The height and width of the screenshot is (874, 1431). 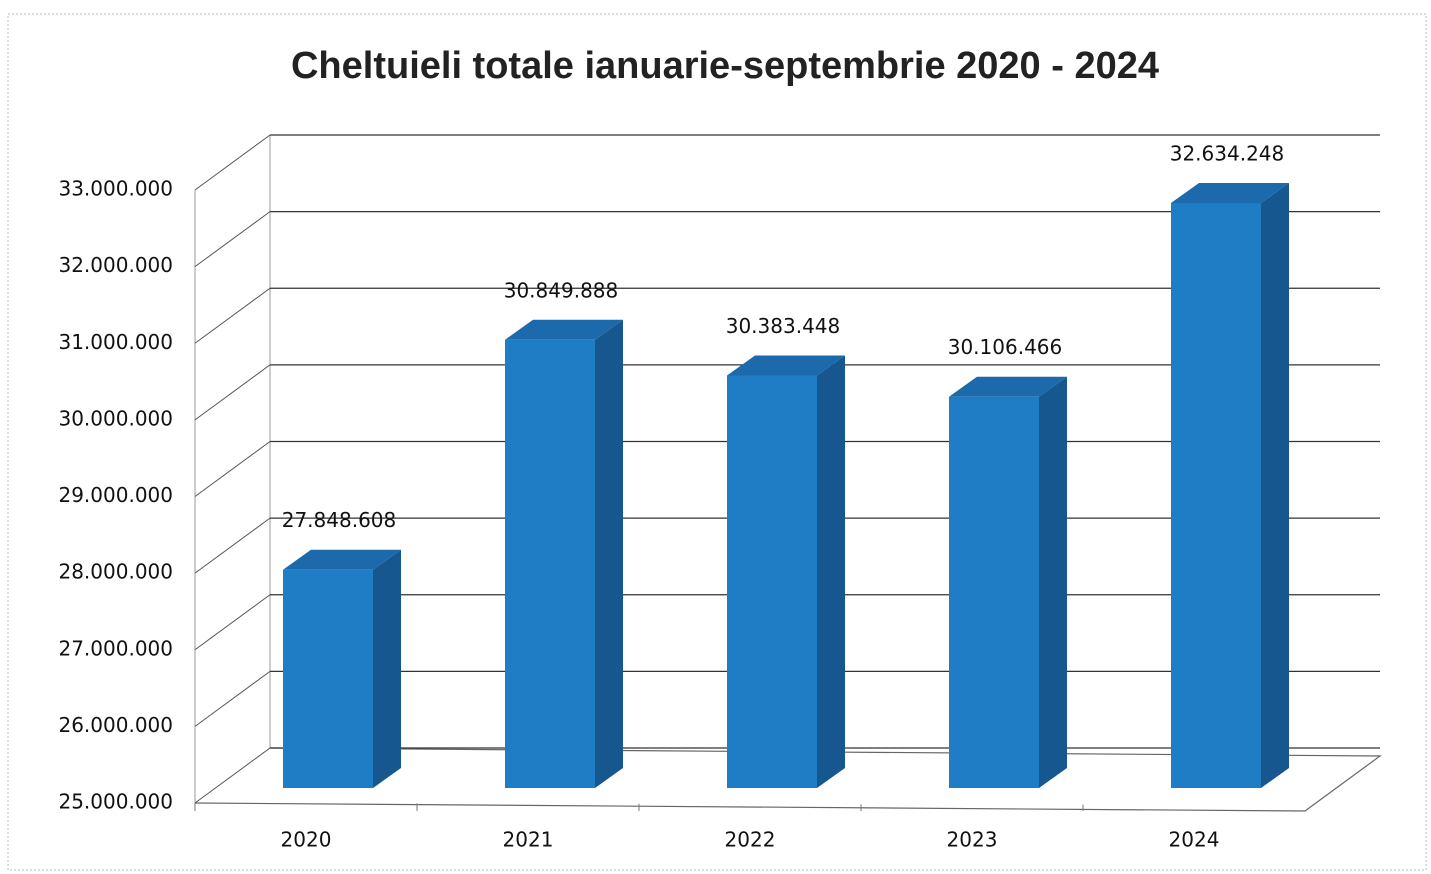 What do you see at coordinates (115, 189) in the screenshot?
I see `y-tick-label: 33.000.000` at bounding box center [115, 189].